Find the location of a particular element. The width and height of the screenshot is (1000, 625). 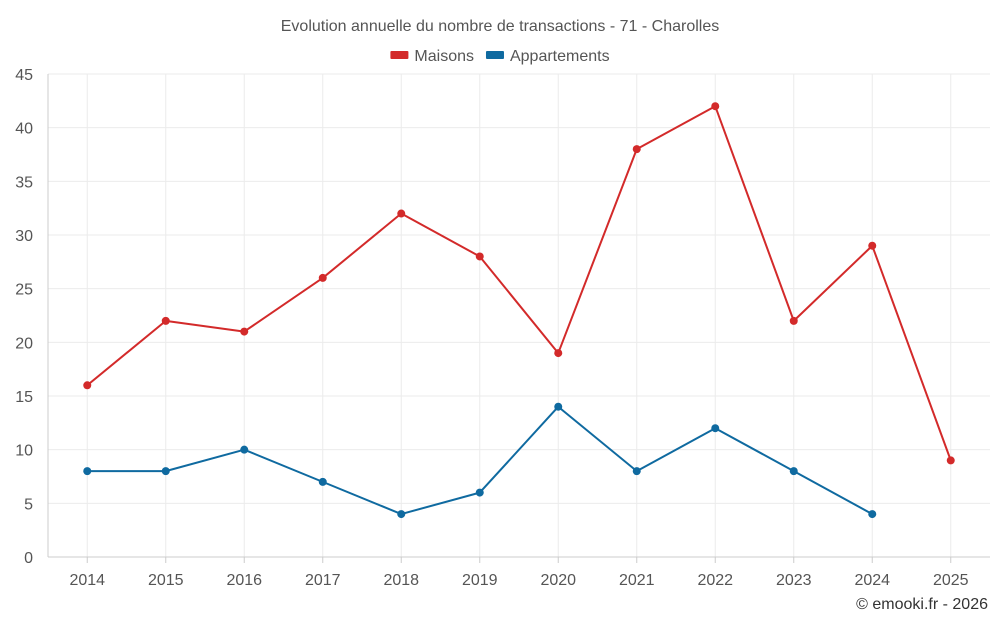

y-tick-label: 20 is located at coordinates (24, 343).